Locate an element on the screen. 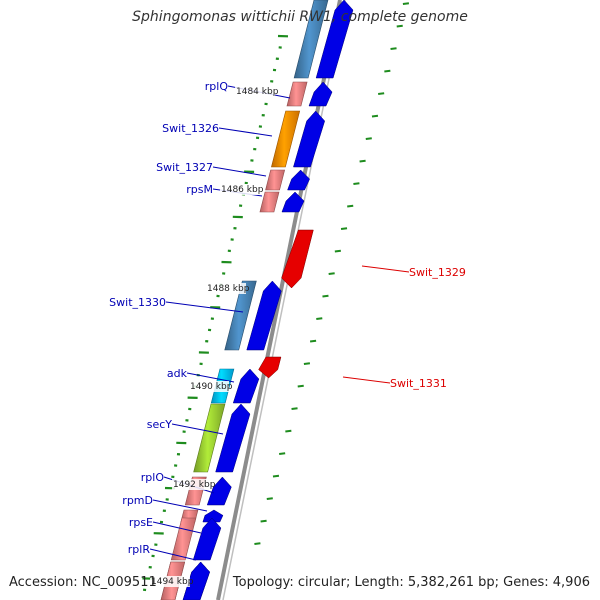 The width and height of the screenshot is (600, 600). gene-label: rplQ is located at coordinates (217, 86).